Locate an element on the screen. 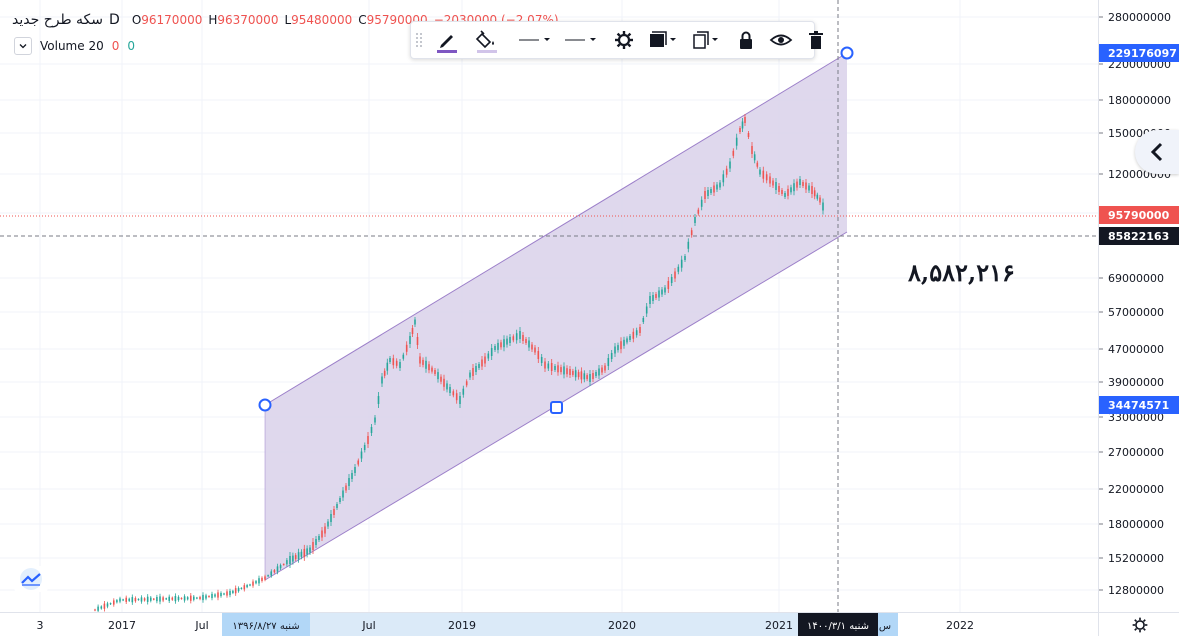  time-label-start: شنبه ۱۳۹۶/۸/۲۷ is located at coordinates (265, 626).